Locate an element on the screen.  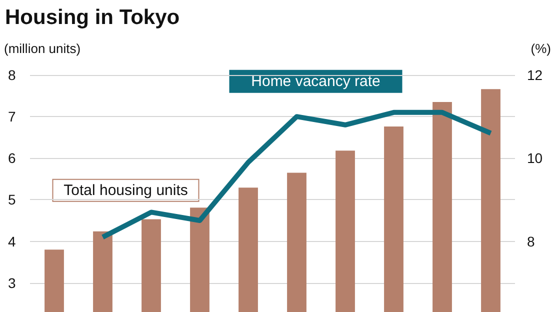
series-label: Total housing units is located at coordinates (126, 190).